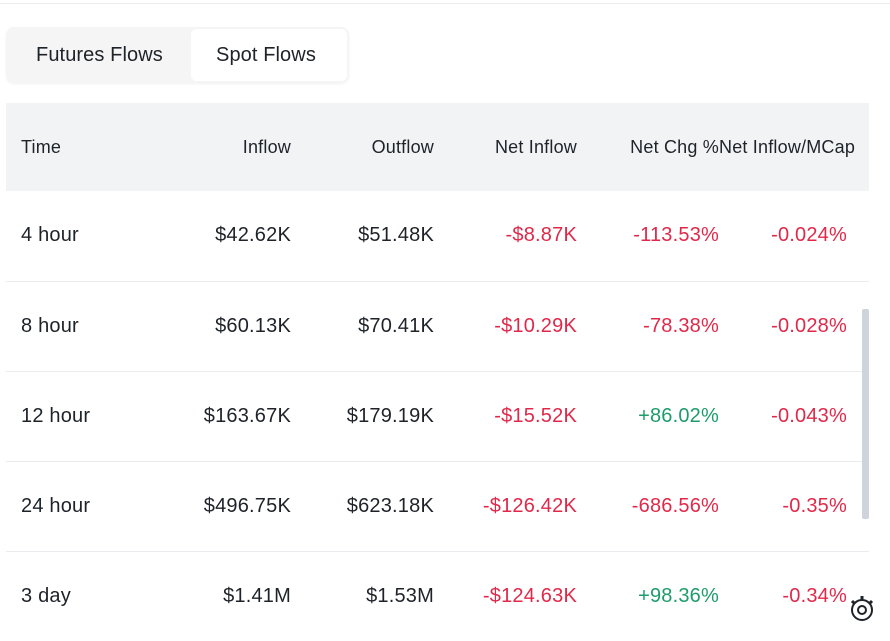 The width and height of the screenshot is (890, 641). I want to click on cell-net-inflow-mcap: -0.35%, so click(814, 505).